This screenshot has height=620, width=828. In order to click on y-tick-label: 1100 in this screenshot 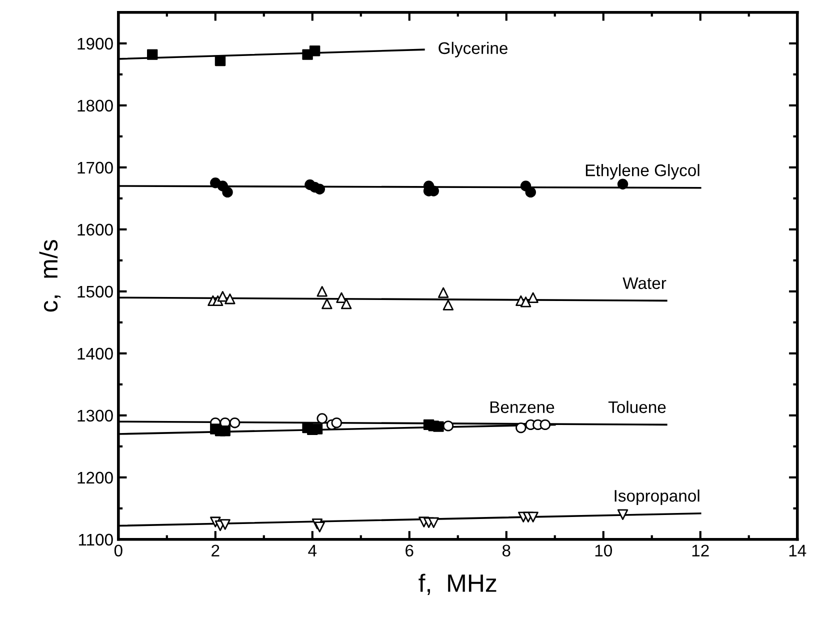, I will do `click(95, 540)`.